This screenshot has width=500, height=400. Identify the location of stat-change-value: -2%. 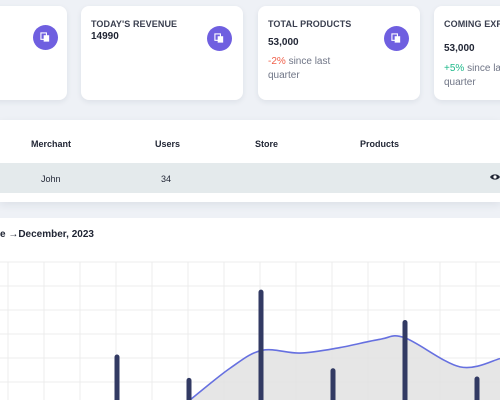
(277, 61).